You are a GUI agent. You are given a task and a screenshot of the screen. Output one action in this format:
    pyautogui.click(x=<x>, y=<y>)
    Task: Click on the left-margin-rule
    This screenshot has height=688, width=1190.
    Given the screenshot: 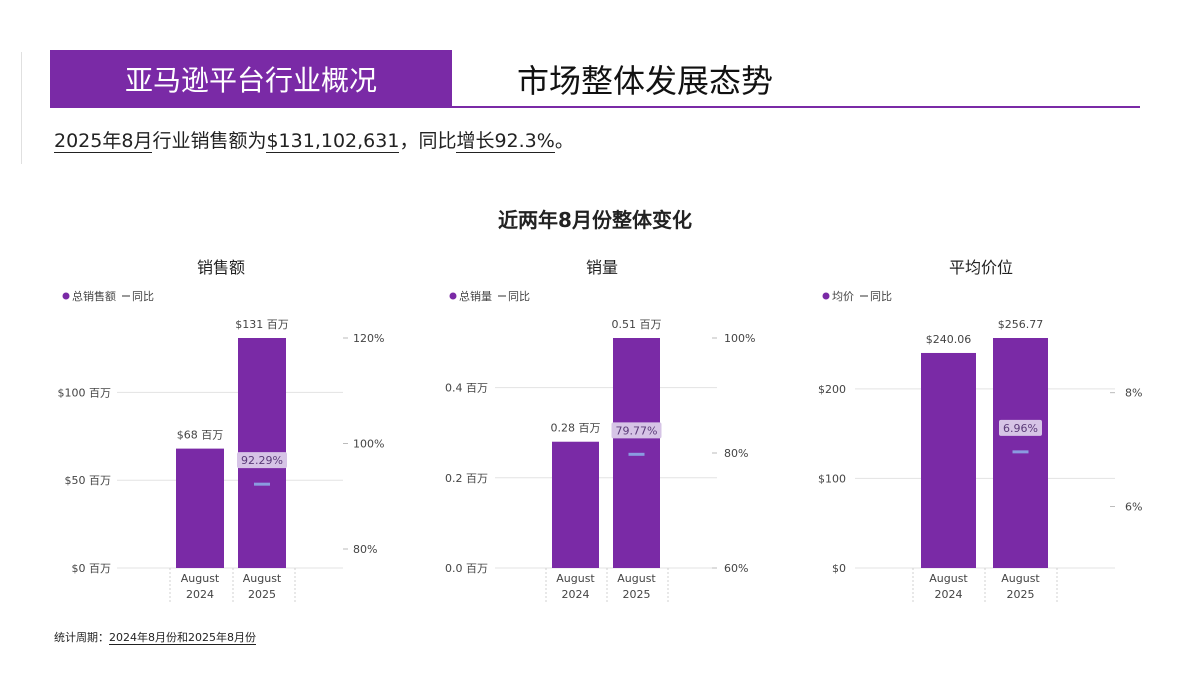 What is the action you would take?
    pyautogui.click(x=21, y=108)
    